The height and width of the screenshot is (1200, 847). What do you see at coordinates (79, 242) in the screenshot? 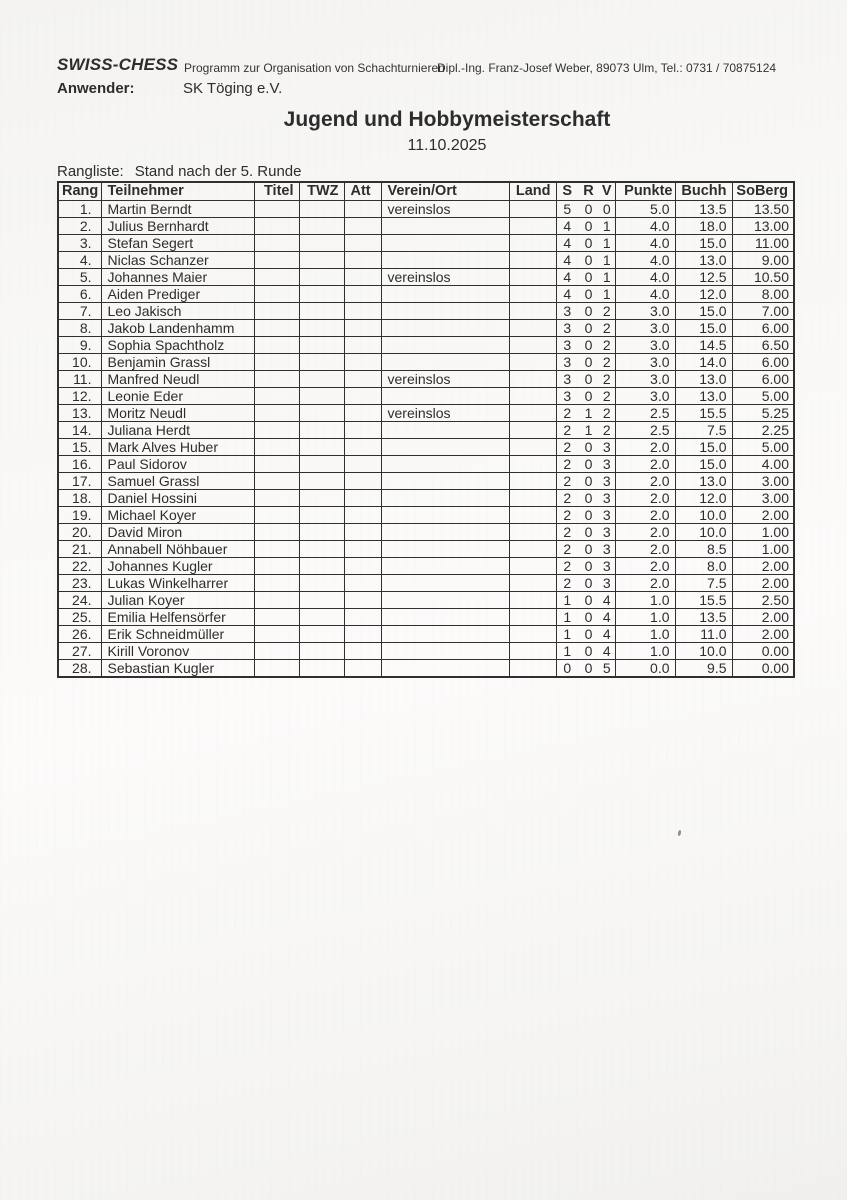
I see `cell-rang: 3.` at bounding box center [79, 242].